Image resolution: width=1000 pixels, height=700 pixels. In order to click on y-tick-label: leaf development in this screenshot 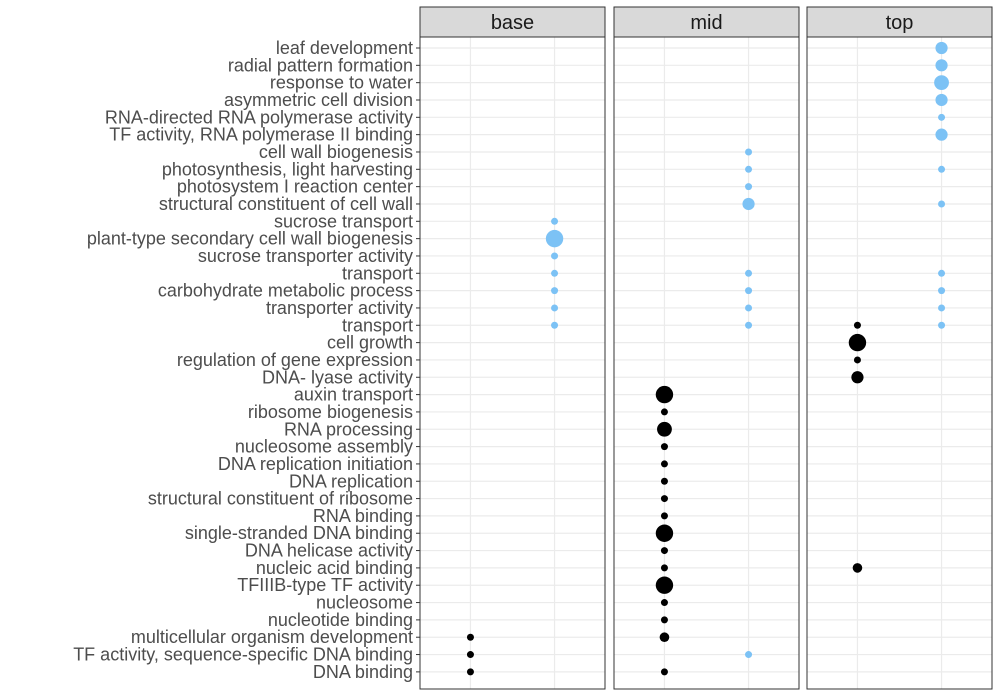, I will do `click(344, 48)`.